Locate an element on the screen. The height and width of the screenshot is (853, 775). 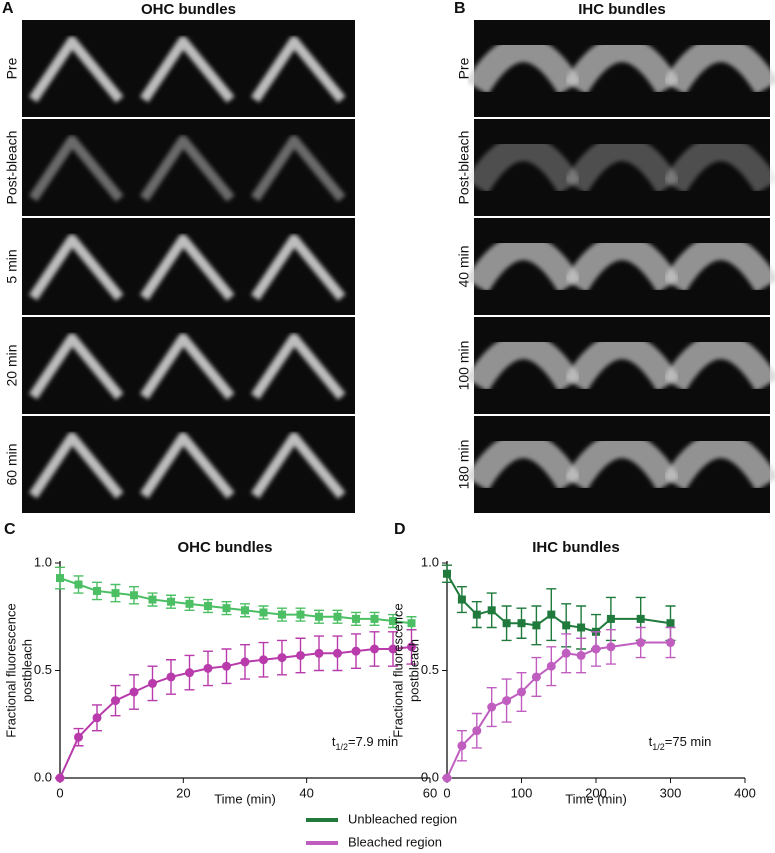
panel-letter: B is located at coordinates (460, 8).